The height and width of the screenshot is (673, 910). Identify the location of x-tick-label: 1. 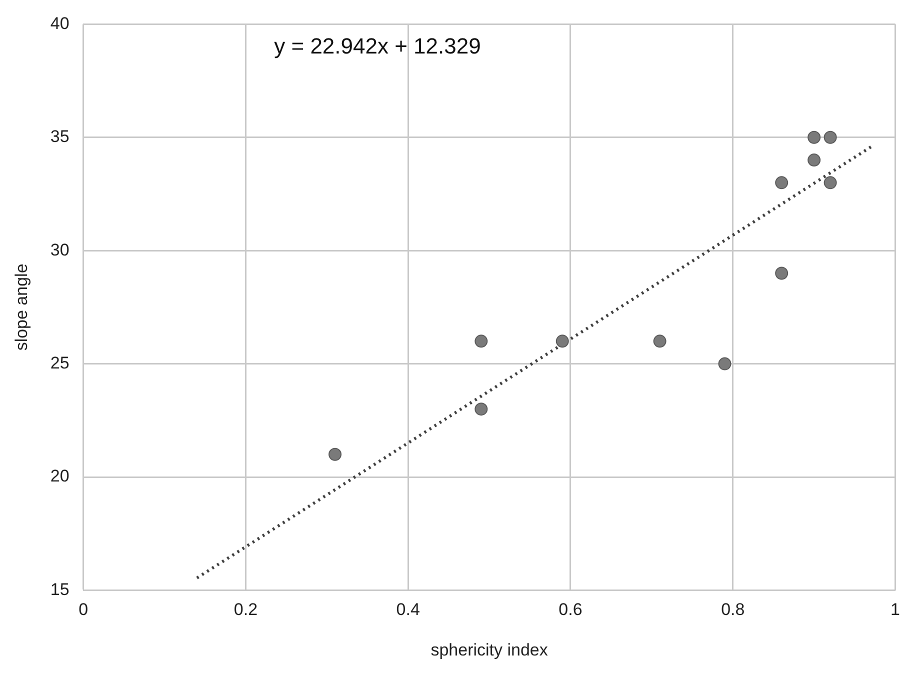
(895, 610).